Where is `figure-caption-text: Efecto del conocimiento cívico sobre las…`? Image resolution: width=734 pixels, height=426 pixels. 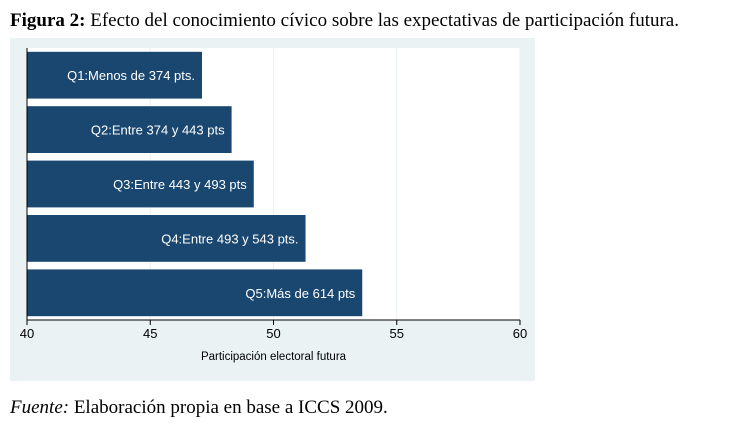
figure-caption-text: Efecto del conocimiento cívico sobre las… is located at coordinates (384, 20).